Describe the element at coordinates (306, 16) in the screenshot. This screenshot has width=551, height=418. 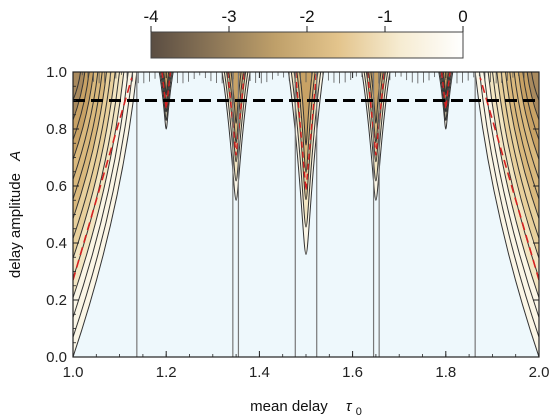
I see `colorbar-tick-label: -2` at that location.